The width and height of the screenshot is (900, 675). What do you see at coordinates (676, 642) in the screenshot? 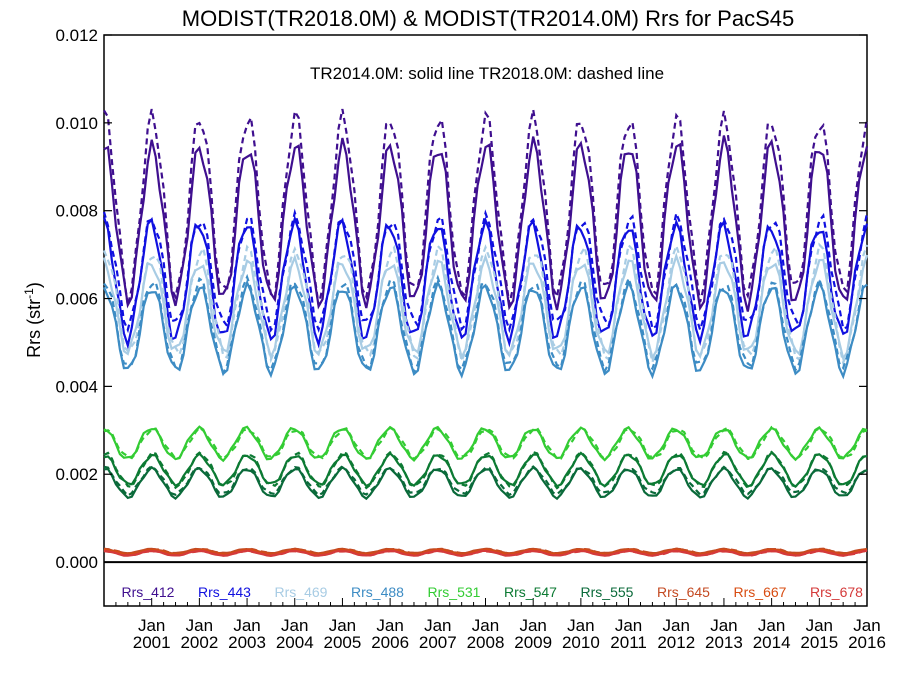
I see `x-tick-label-year: 2012` at bounding box center [676, 642].